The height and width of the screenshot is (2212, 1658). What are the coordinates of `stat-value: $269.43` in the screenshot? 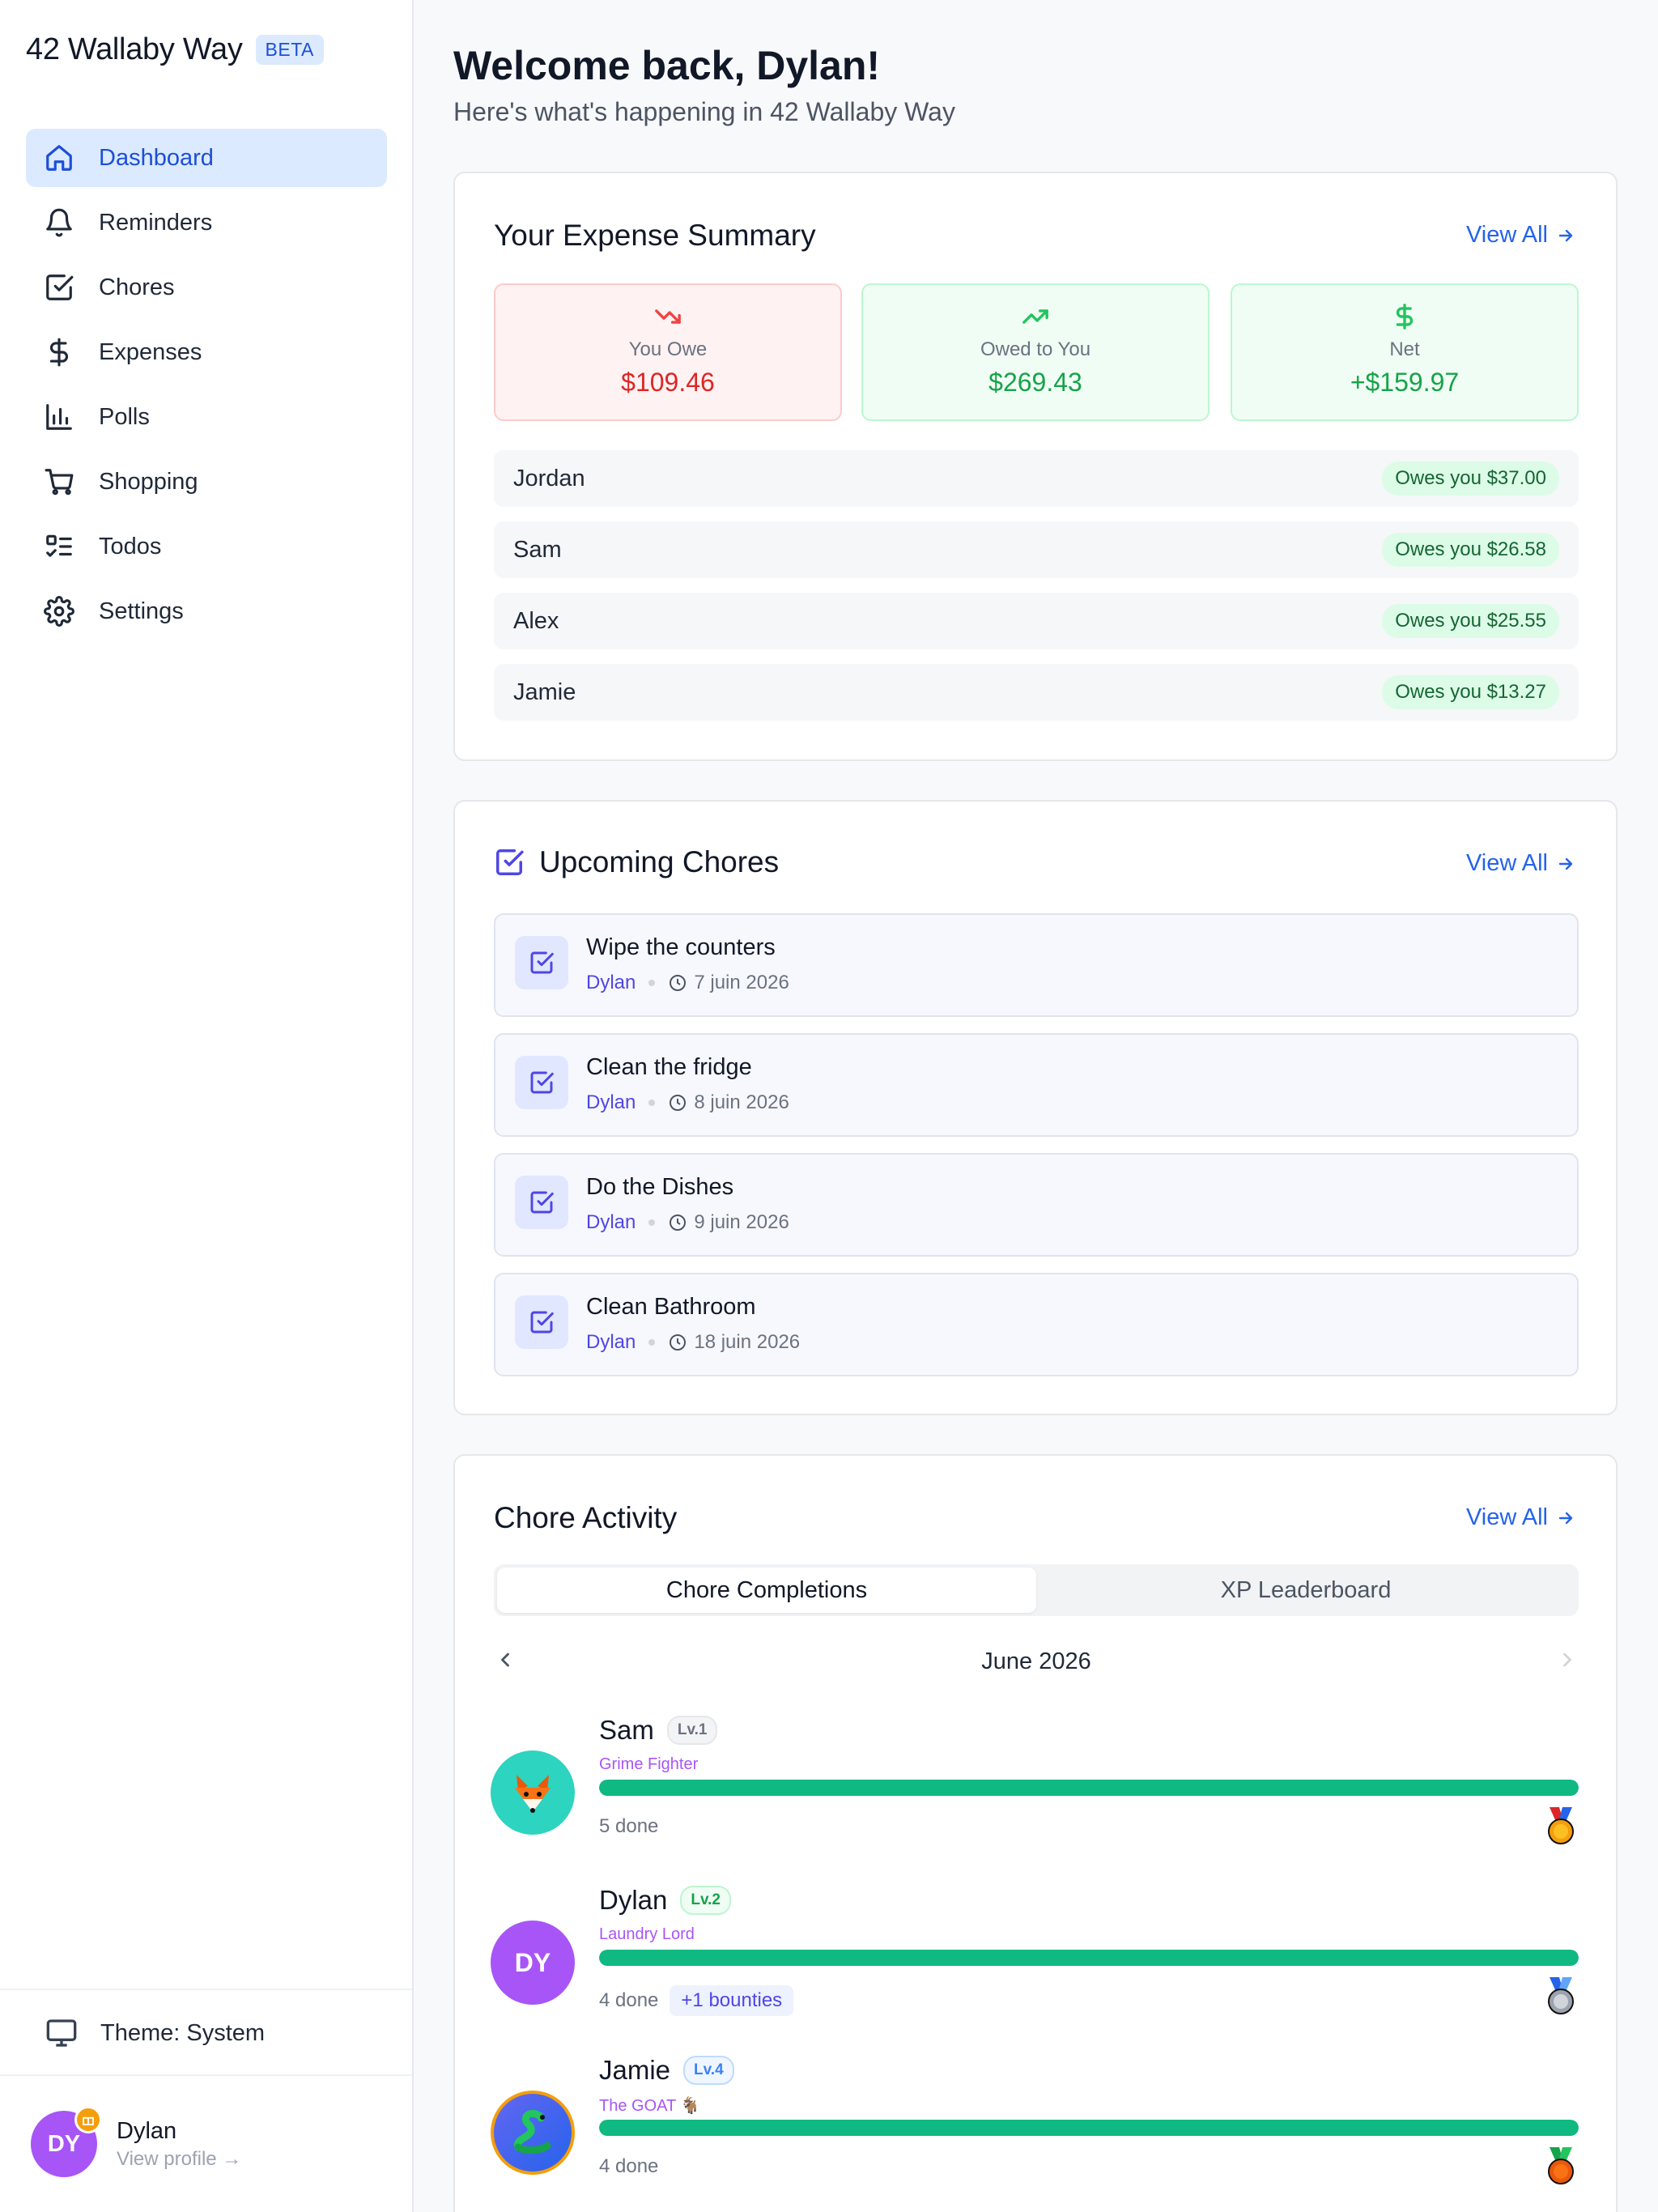 It's located at (1035, 383).